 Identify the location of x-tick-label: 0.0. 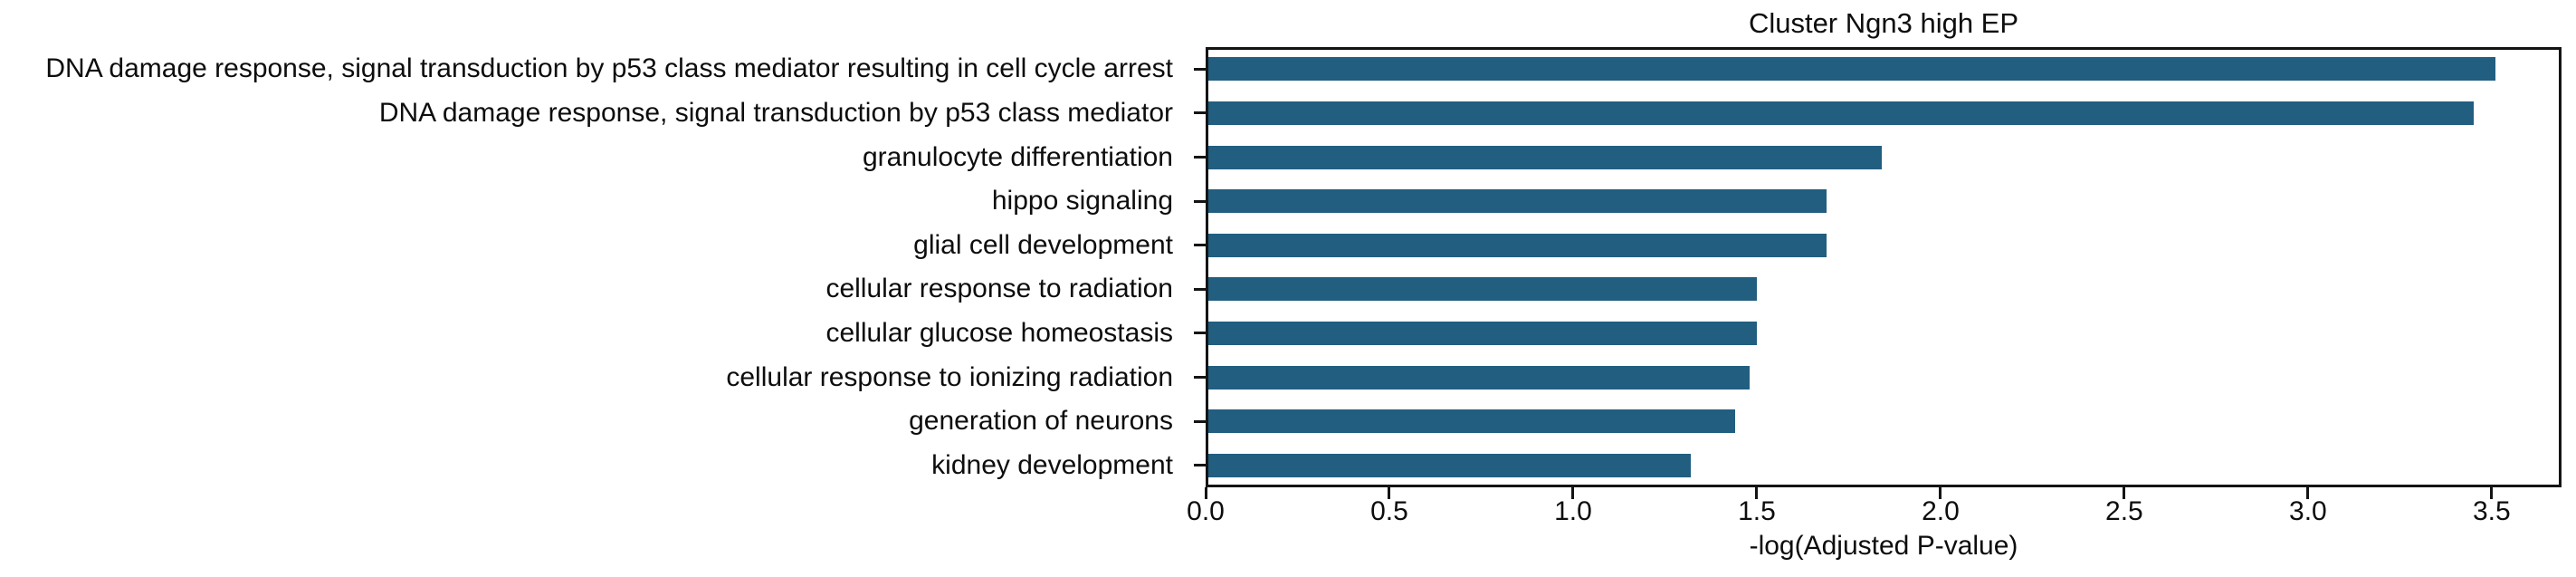
(1206, 511).